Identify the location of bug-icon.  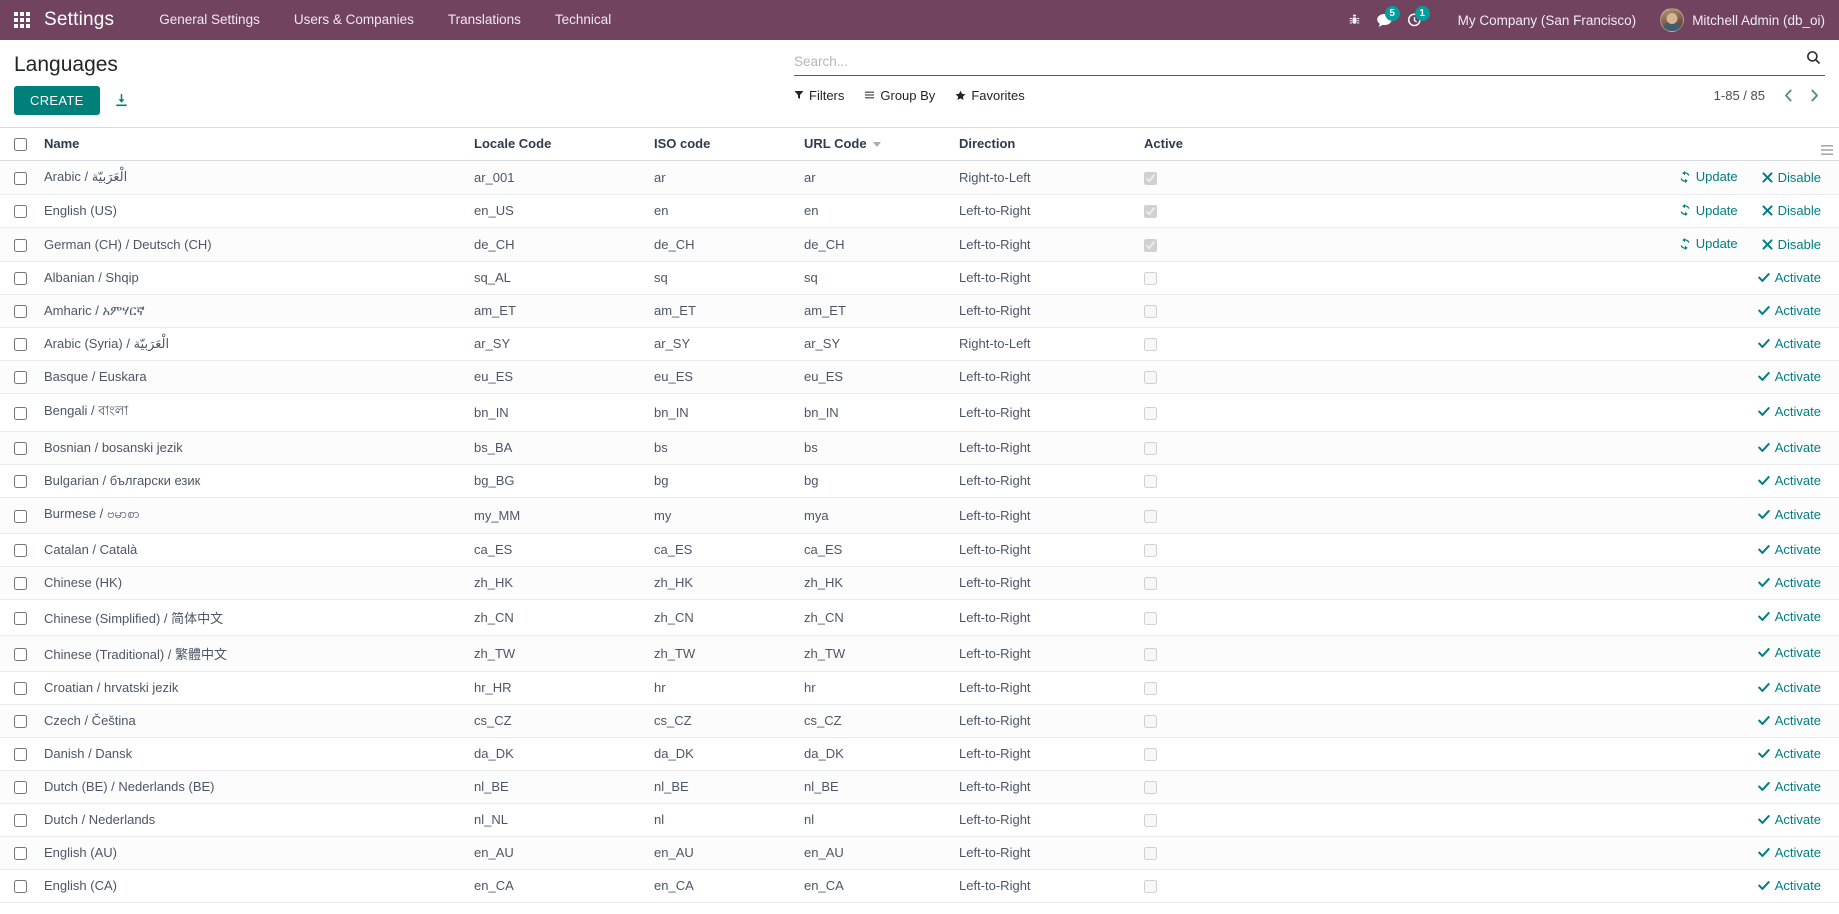
(1355, 20).